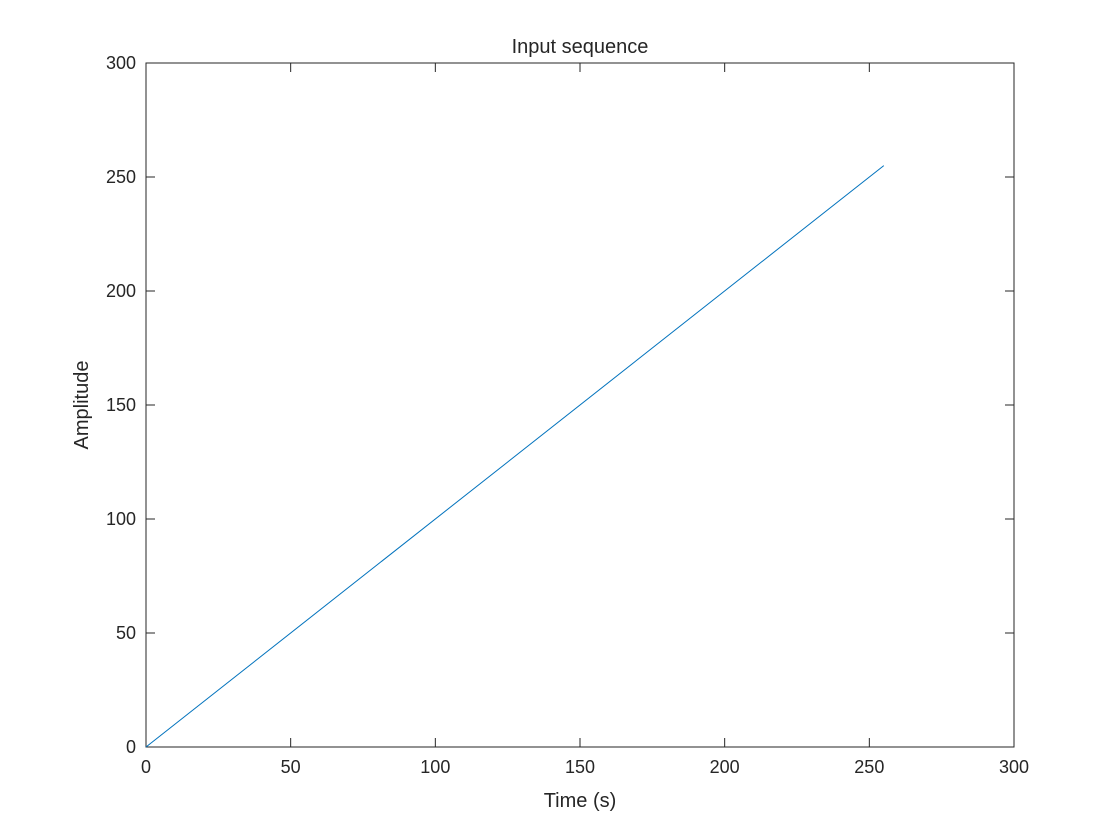  Describe the element at coordinates (146, 767) in the screenshot. I see `x-tick-label: 0` at that location.